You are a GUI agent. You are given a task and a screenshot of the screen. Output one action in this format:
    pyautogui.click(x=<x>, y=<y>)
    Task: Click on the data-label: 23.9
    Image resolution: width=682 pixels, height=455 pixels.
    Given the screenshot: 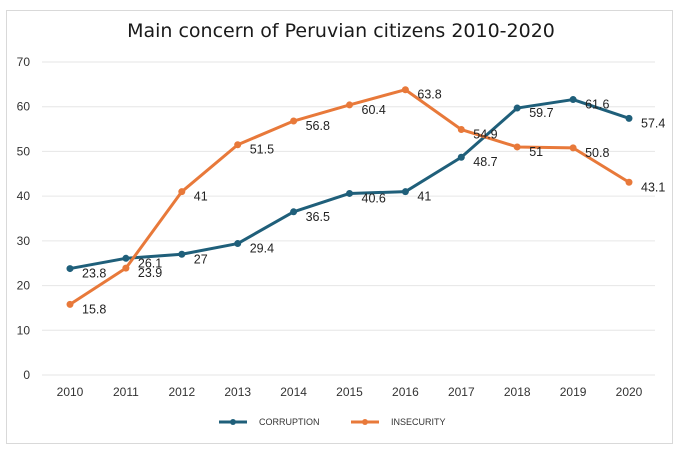 What is the action you would take?
    pyautogui.click(x=150, y=273)
    